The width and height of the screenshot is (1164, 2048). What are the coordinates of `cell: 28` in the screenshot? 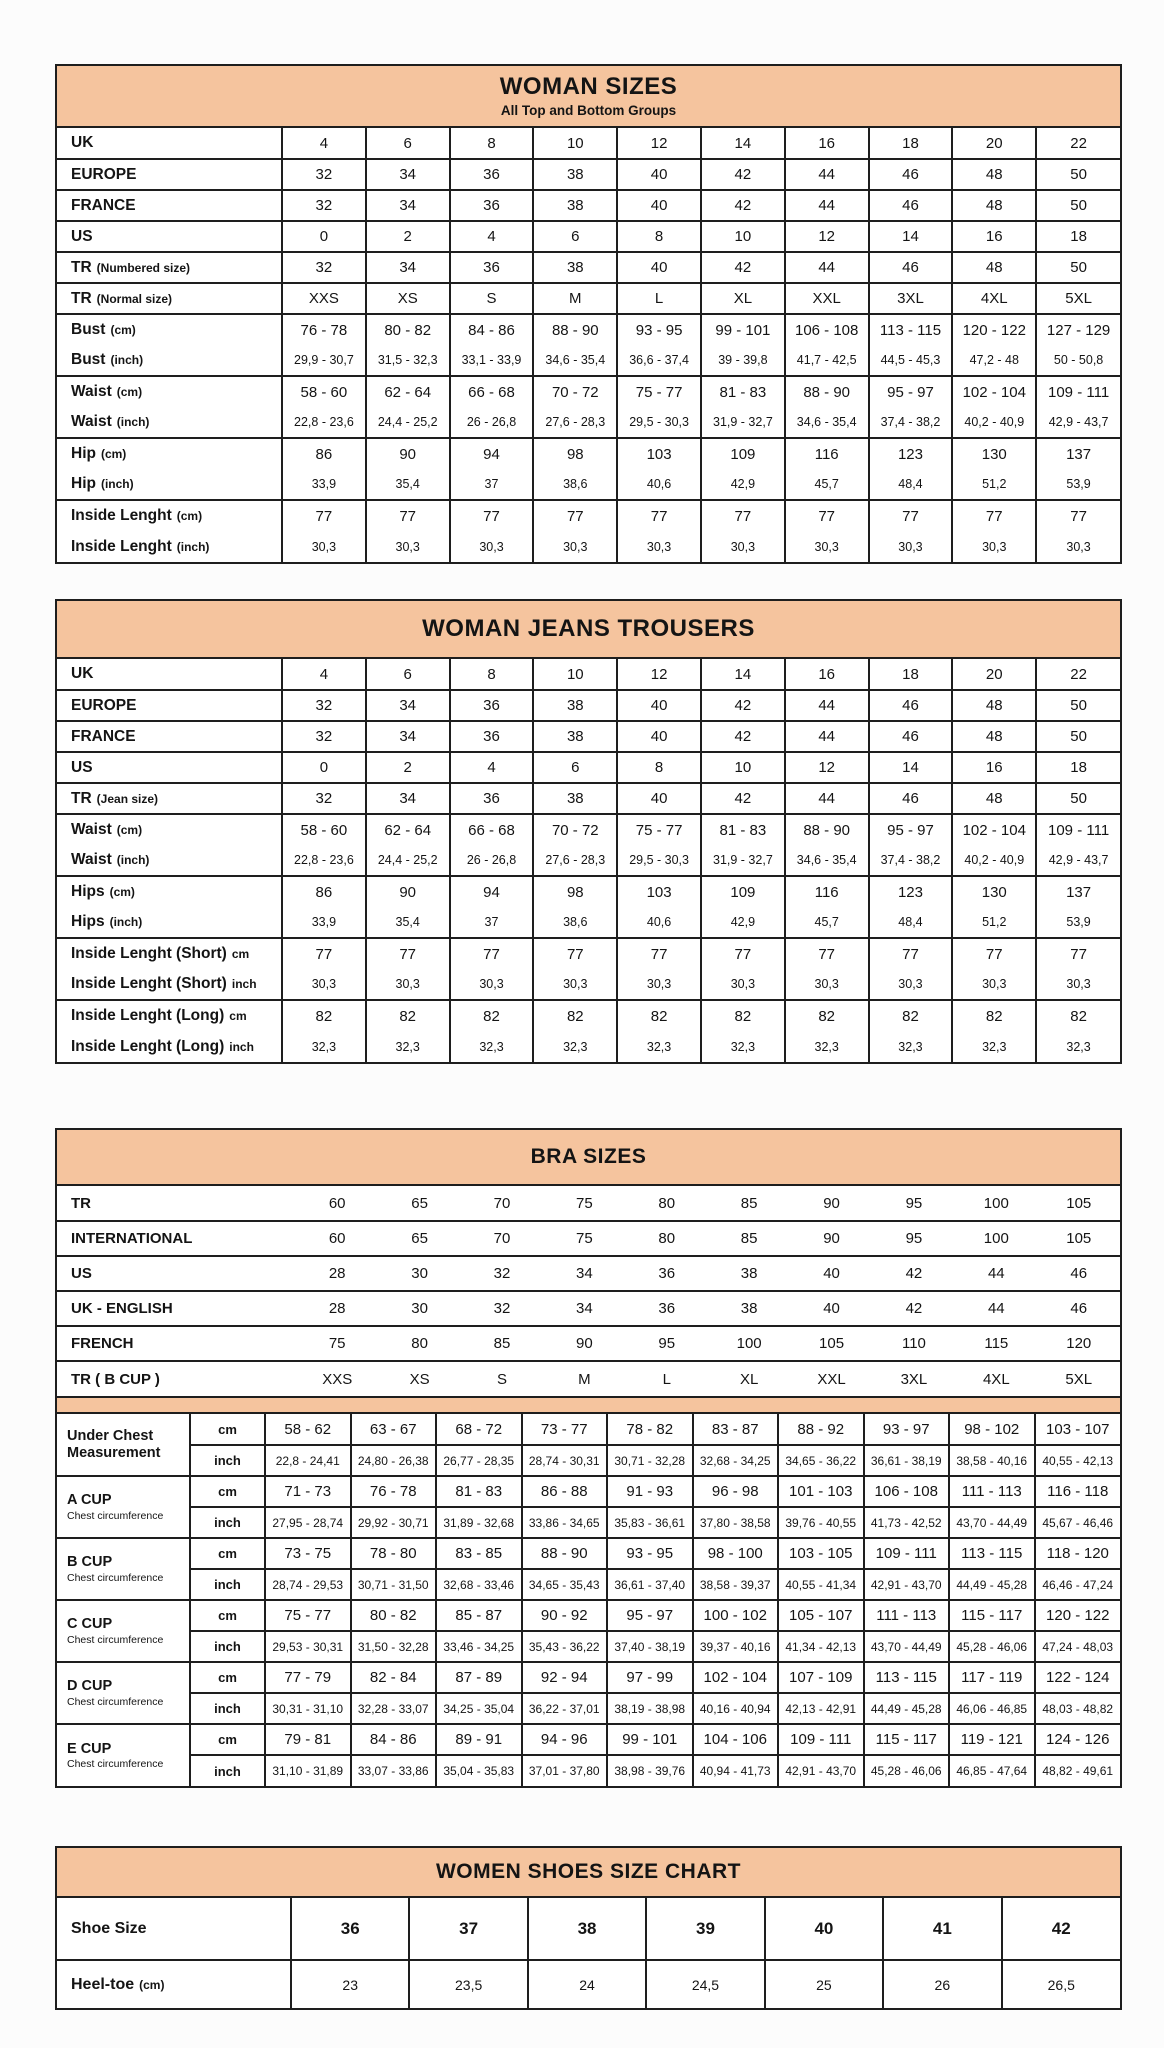 It's located at (337, 1273).